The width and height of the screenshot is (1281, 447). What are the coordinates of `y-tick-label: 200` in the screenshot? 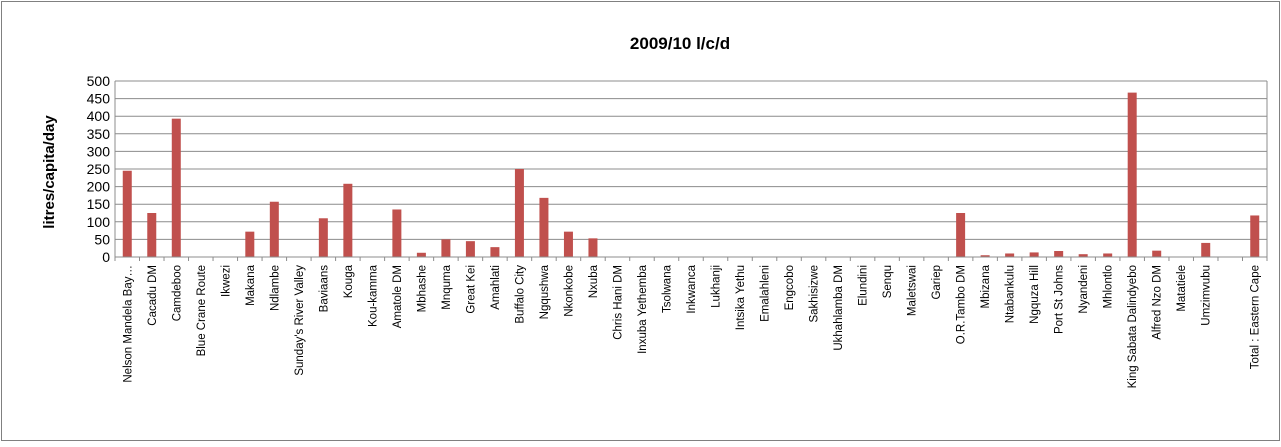 It's located at (99, 187).